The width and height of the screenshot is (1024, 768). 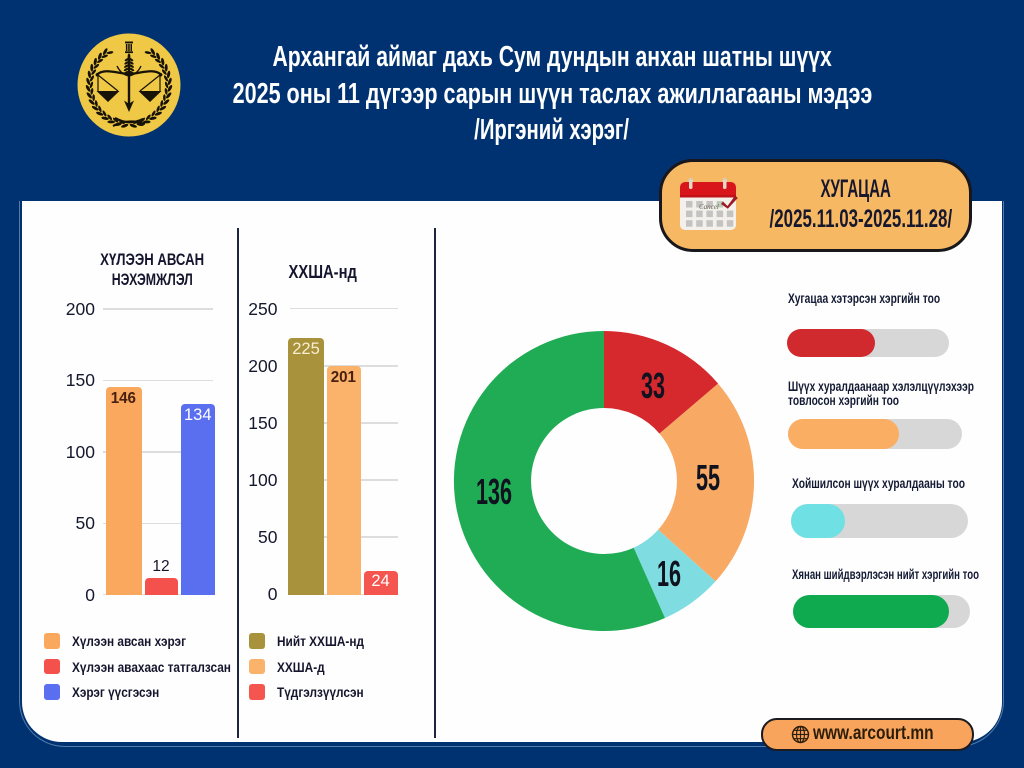 I want to click on svg-text: Cancel, so click(x=709, y=207).